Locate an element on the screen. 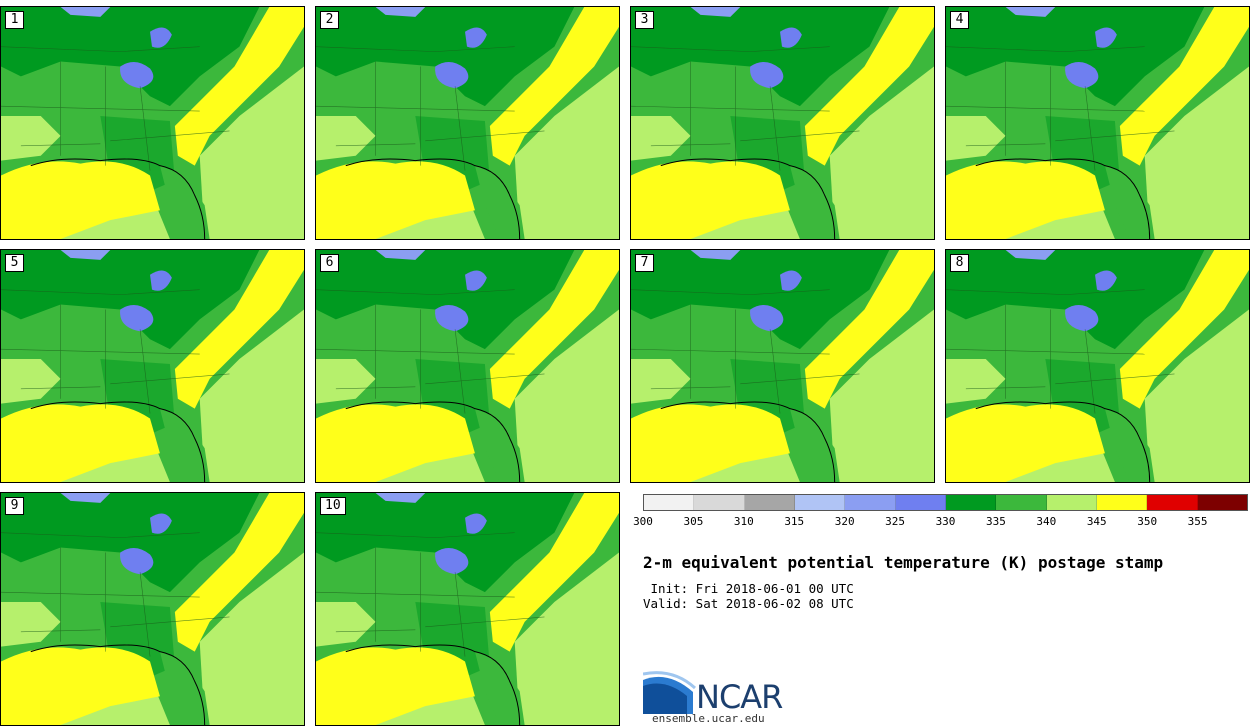 This screenshot has width=1260, height=728. member-number-label: 4 is located at coordinates (959, 20).